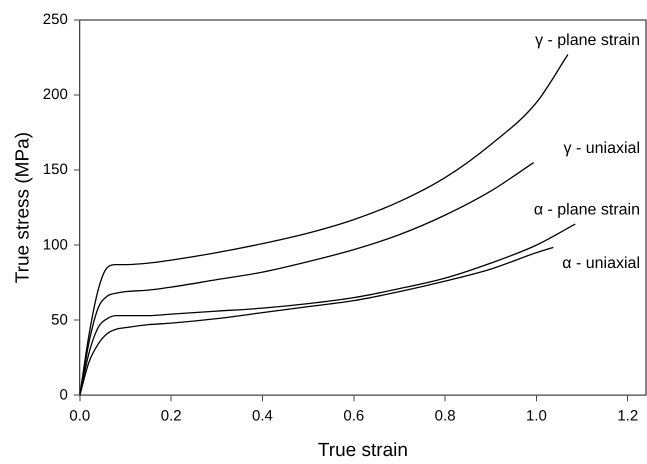 The height and width of the screenshot is (464, 647). Describe the element at coordinates (79, 415) in the screenshot. I see `x-tick-label: 0.0` at that location.